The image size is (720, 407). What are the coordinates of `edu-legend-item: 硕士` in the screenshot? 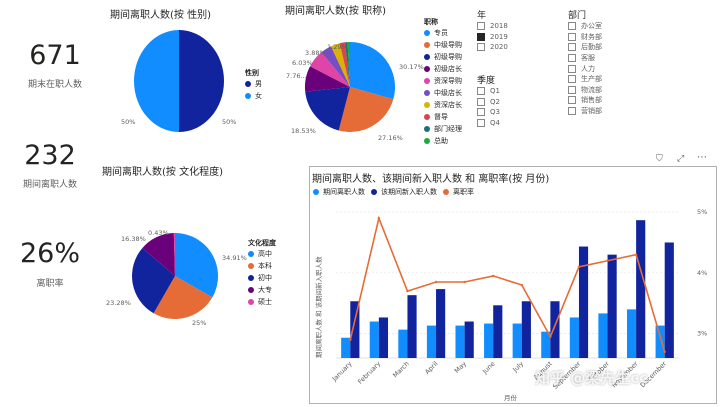 It's located at (262, 302).